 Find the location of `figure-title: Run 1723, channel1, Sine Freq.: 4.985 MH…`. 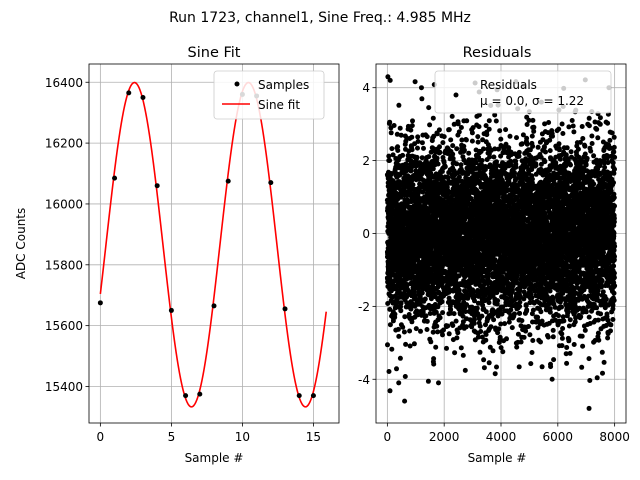

figure-title: Run 1723, channel1, Sine Freq.: 4.985 MH… is located at coordinates (320, 18).